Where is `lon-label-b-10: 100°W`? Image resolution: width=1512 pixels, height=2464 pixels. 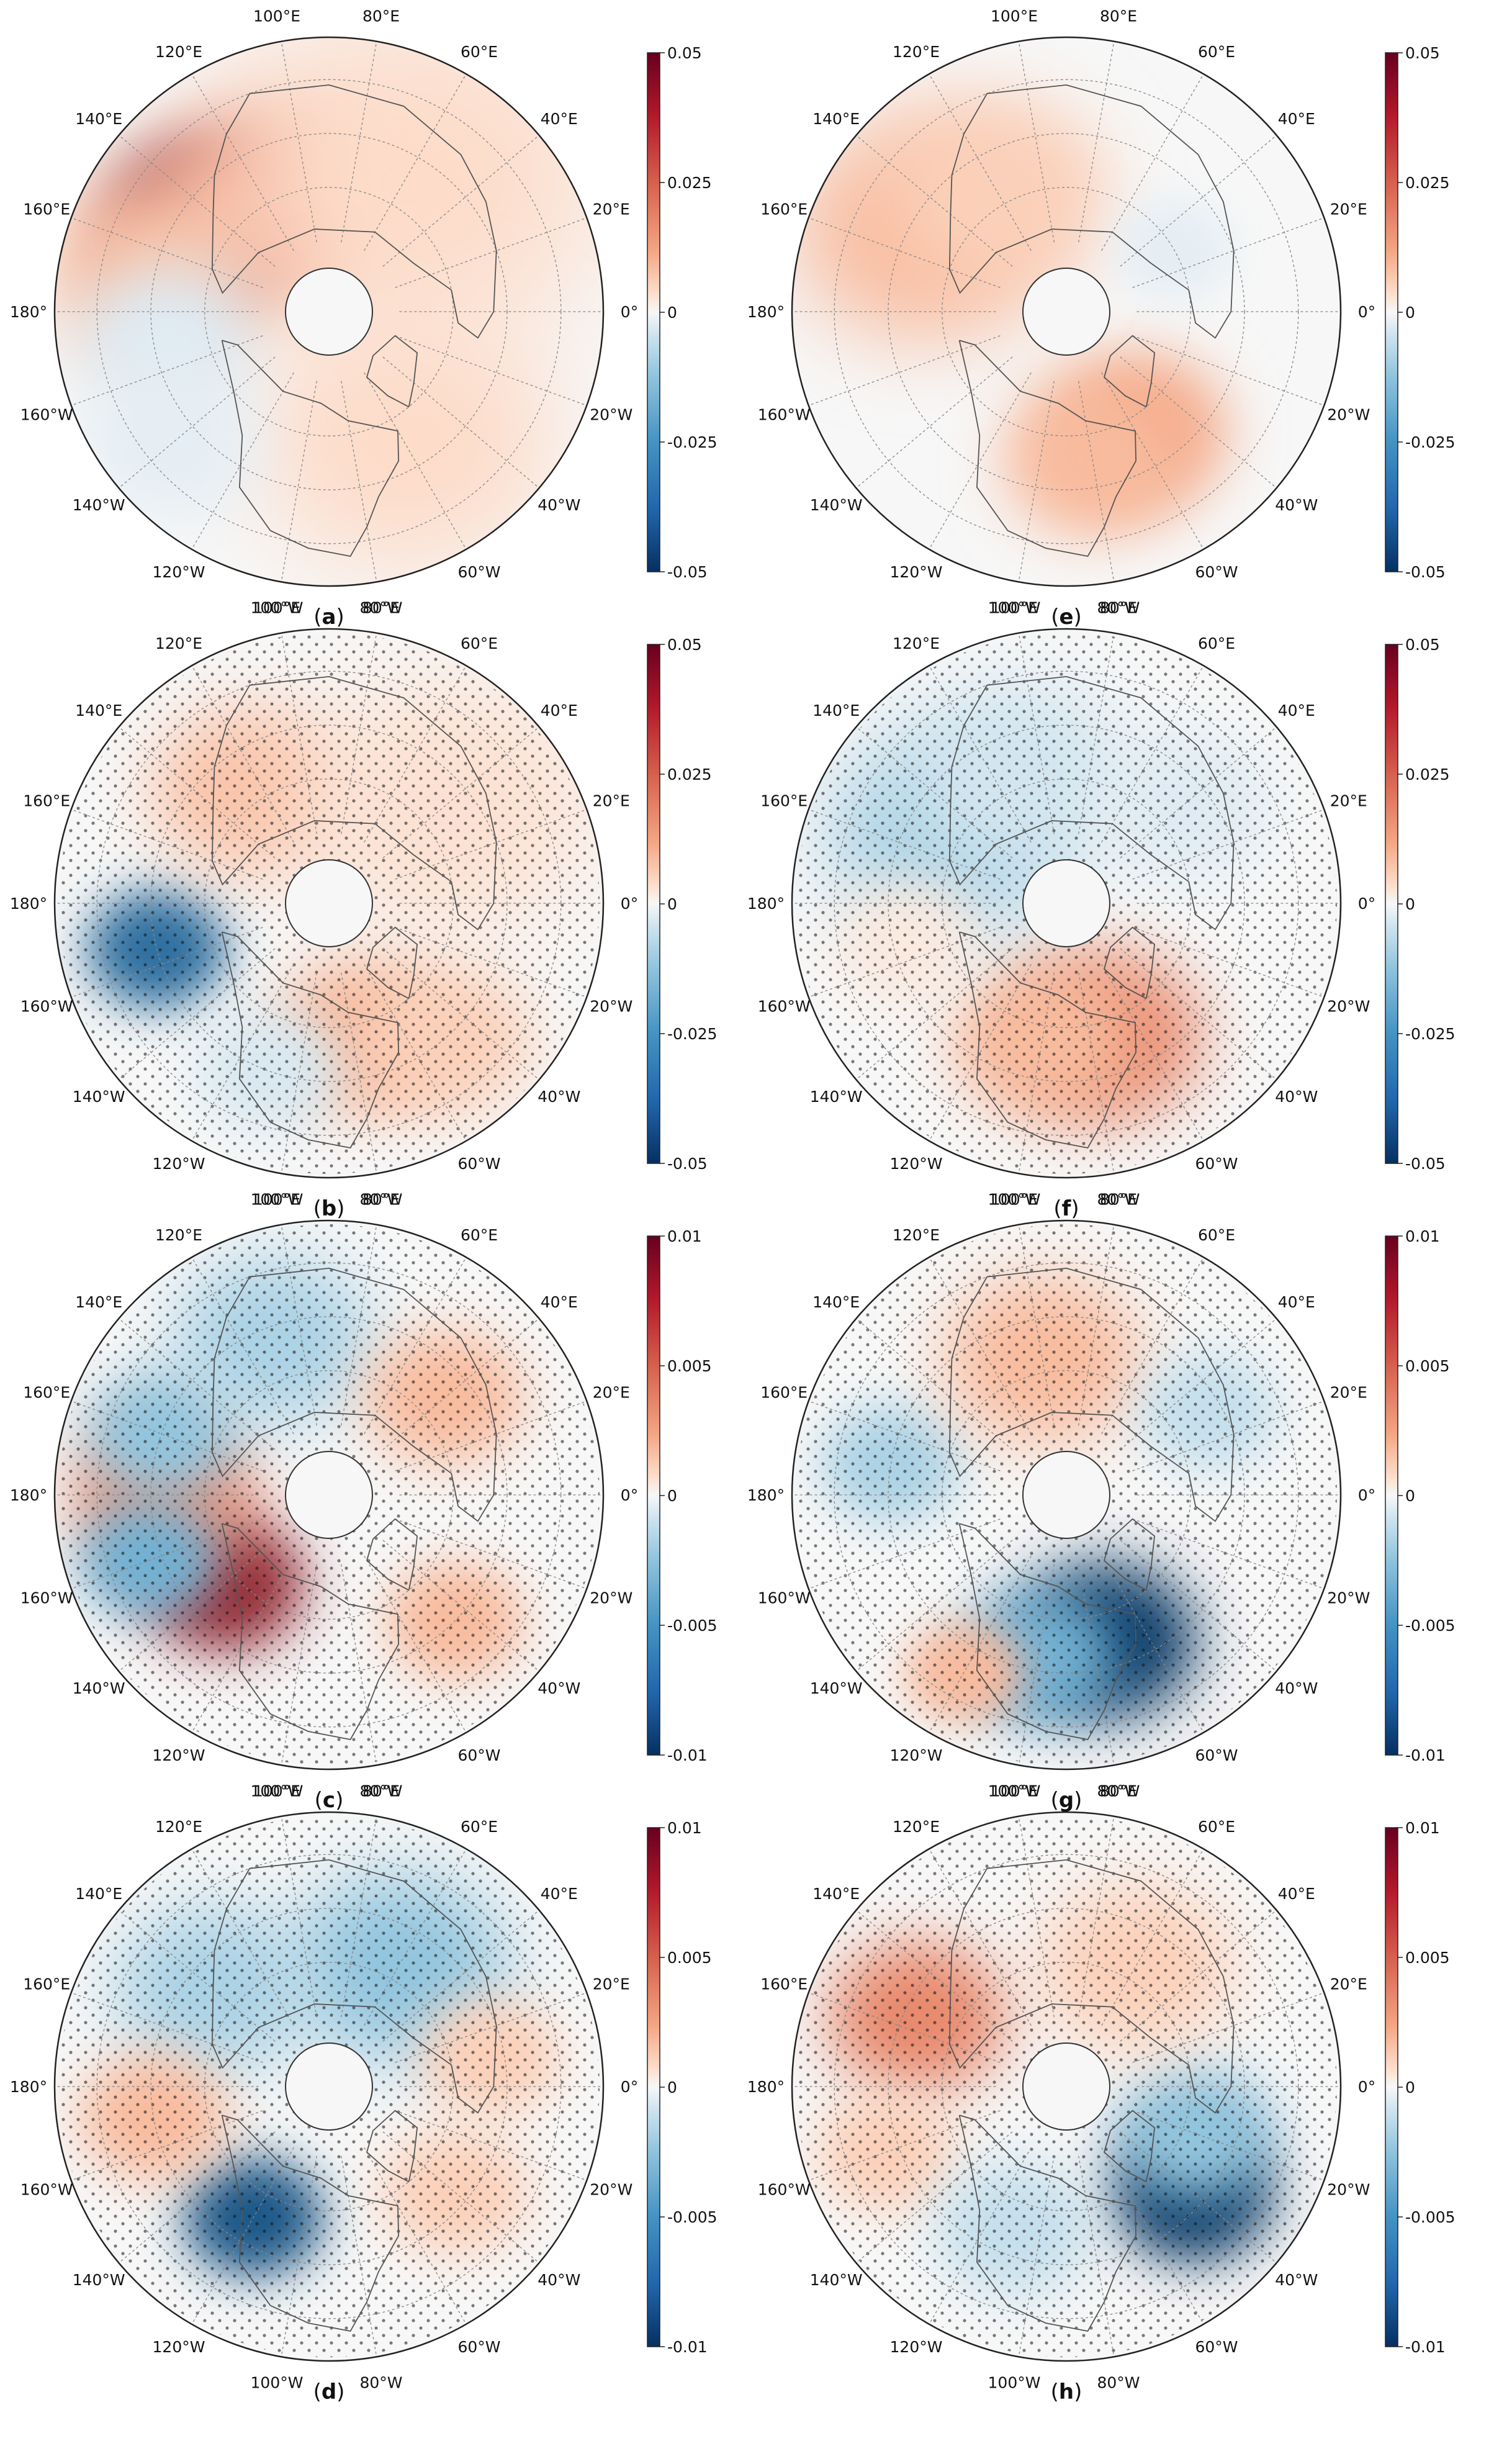 lon-label-b-10: 100°W is located at coordinates (278, 1200).